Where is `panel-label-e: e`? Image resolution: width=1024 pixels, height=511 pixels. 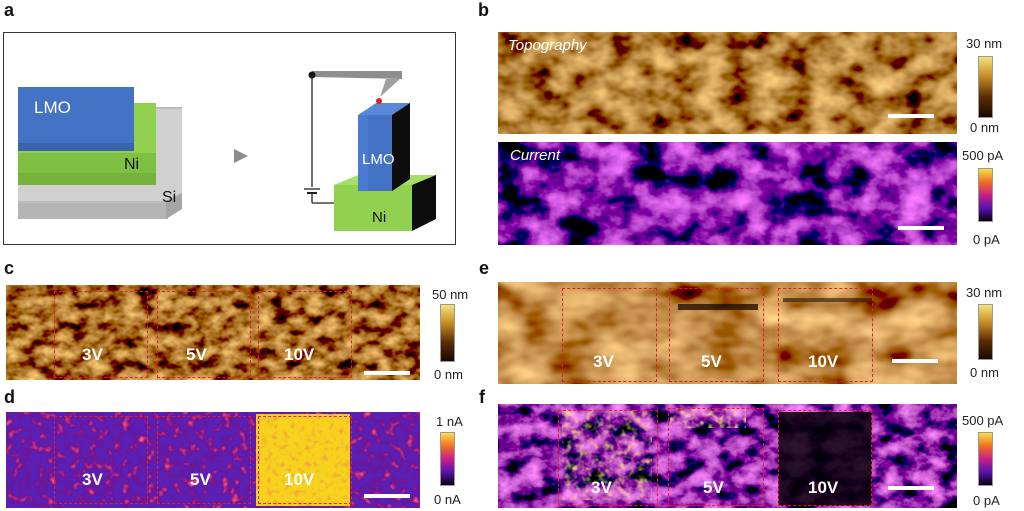 panel-label-e: e is located at coordinates (484, 268).